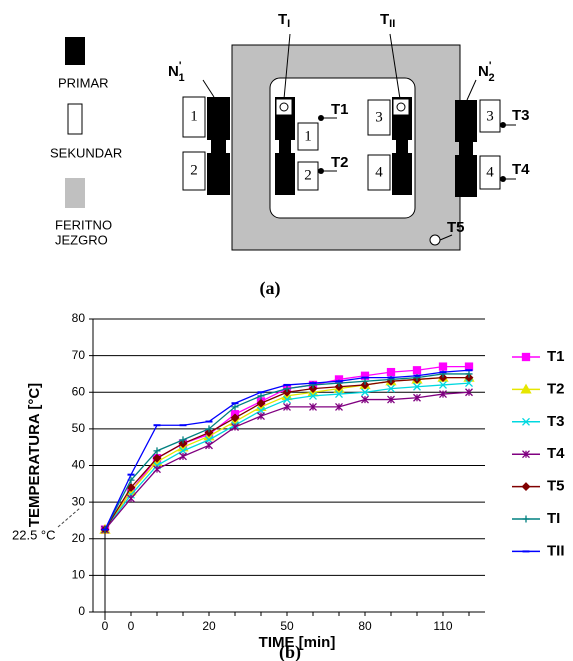 This screenshot has width=573, height=661. What do you see at coordinates (75, 119) in the screenshot?
I see `secondary-swatch` at bounding box center [75, 119].